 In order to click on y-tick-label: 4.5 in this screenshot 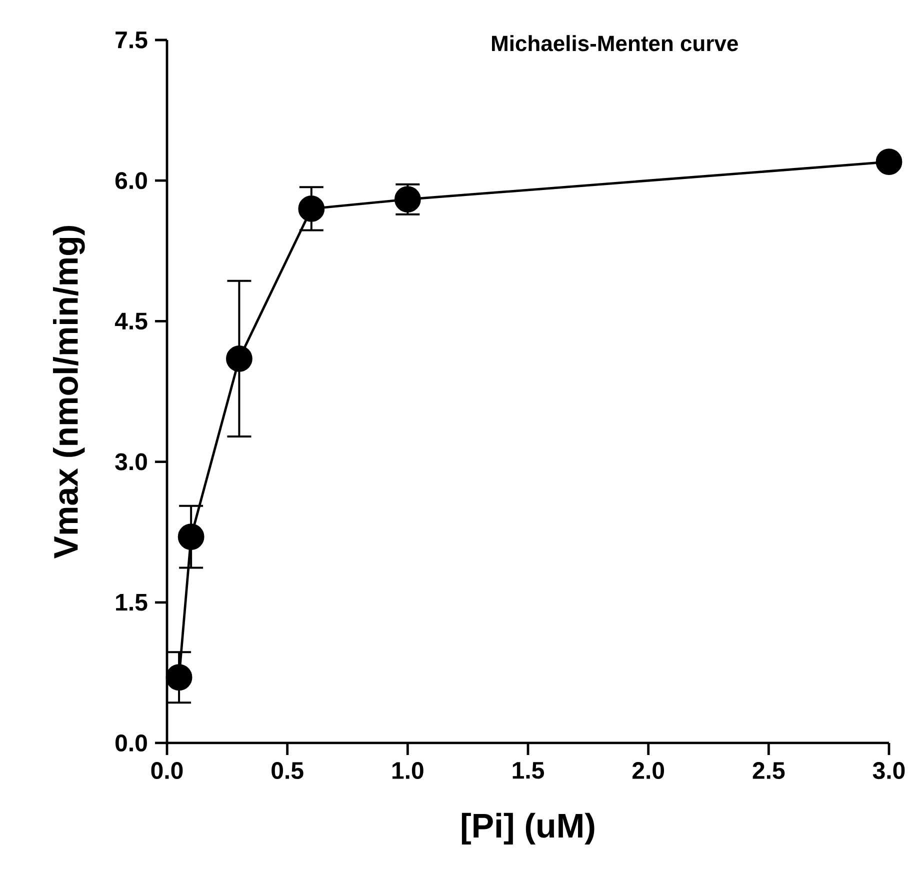, I will do `click(131, 321)`.